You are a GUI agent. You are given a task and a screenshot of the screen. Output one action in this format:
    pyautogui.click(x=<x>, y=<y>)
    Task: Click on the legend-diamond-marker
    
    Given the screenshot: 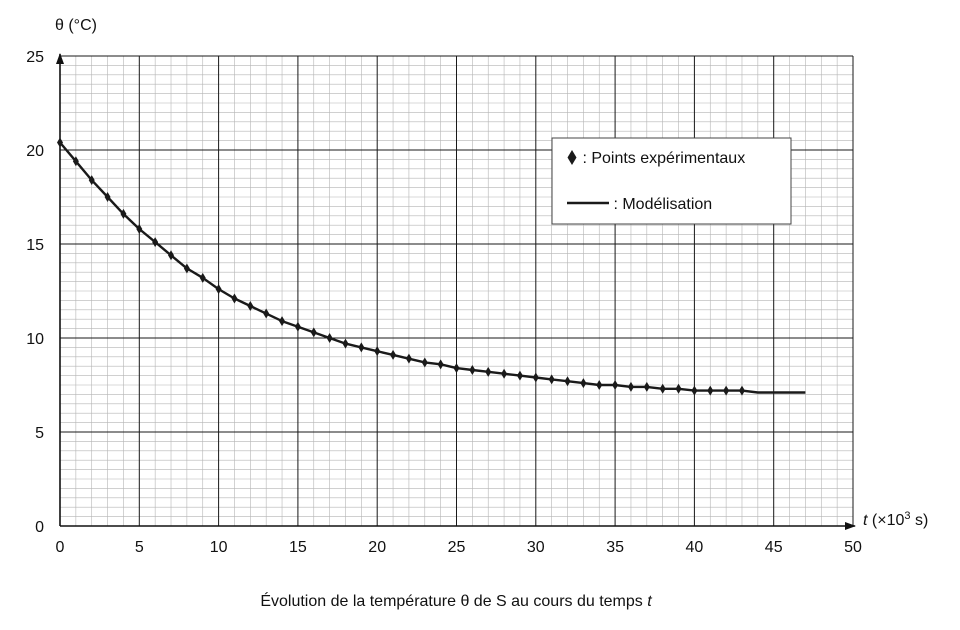 What is the action you would take?
    pyautogui.click(x=572, y=157)
    